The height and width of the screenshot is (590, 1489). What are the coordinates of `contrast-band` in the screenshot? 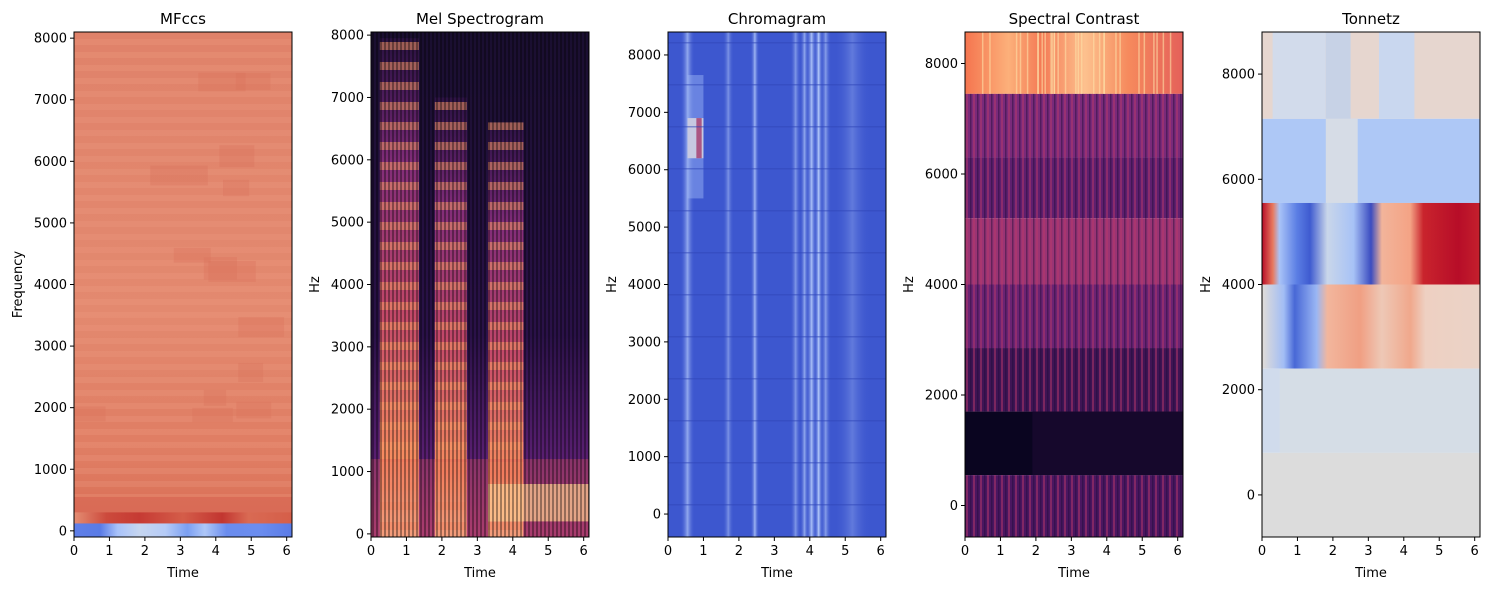 It's located at (1074, 63).